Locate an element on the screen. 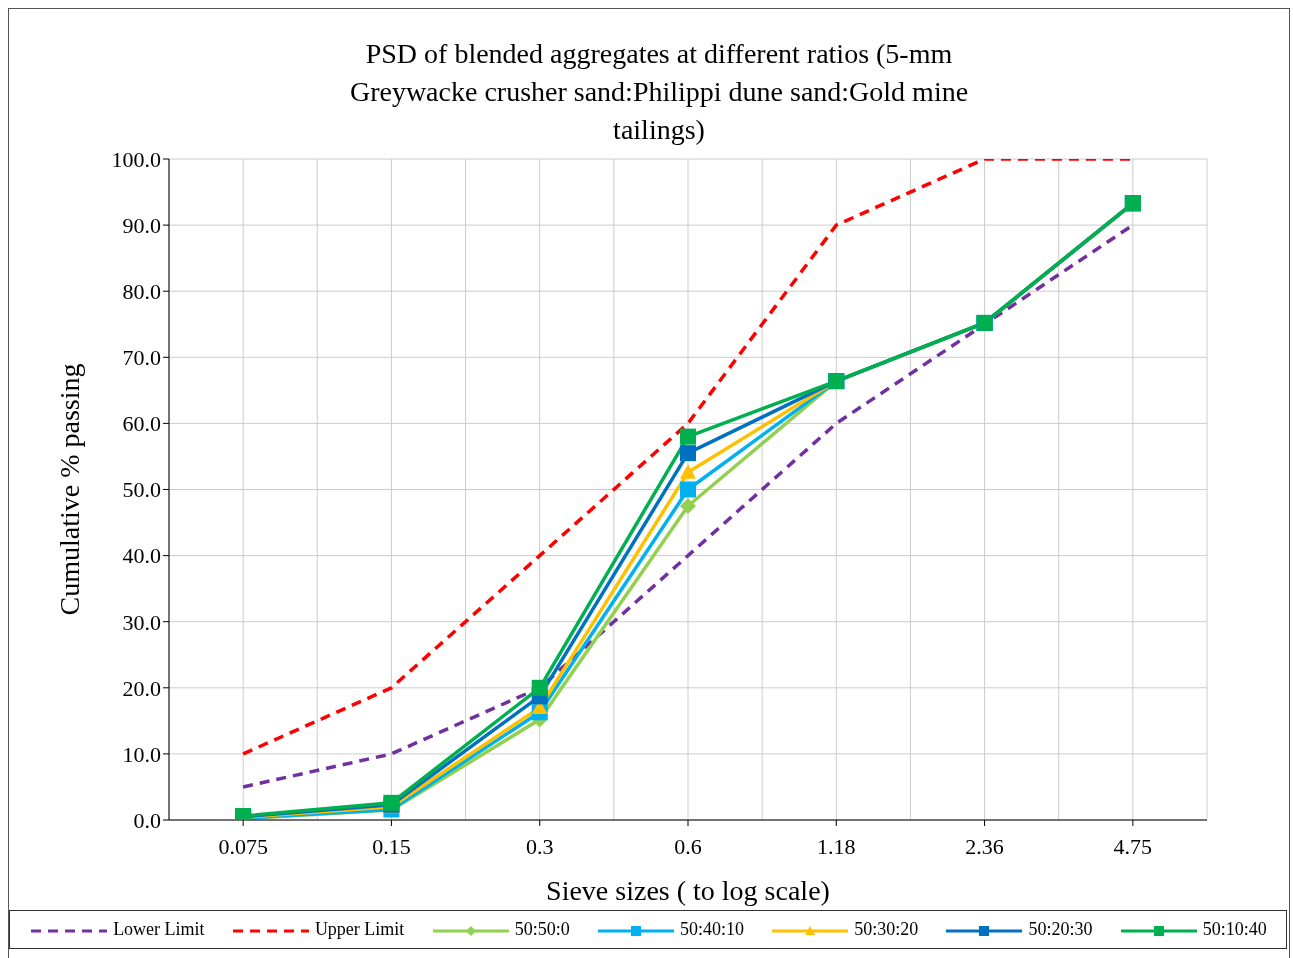 The width and height of the screenshot is (1293, 958). y-tick-label: 40.0 is located at coordinates (141, 556).